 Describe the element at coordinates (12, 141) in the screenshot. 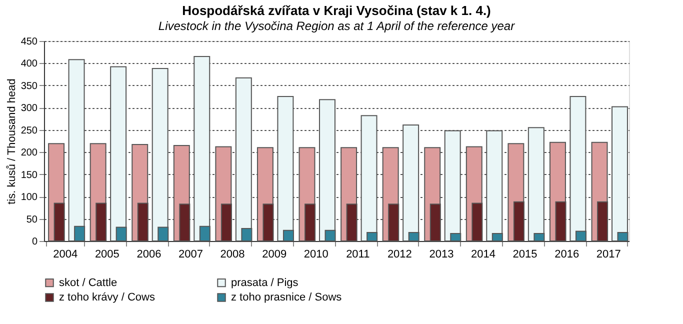

I see `y-axis-title: tis. kusů / Thousand head` at that location.